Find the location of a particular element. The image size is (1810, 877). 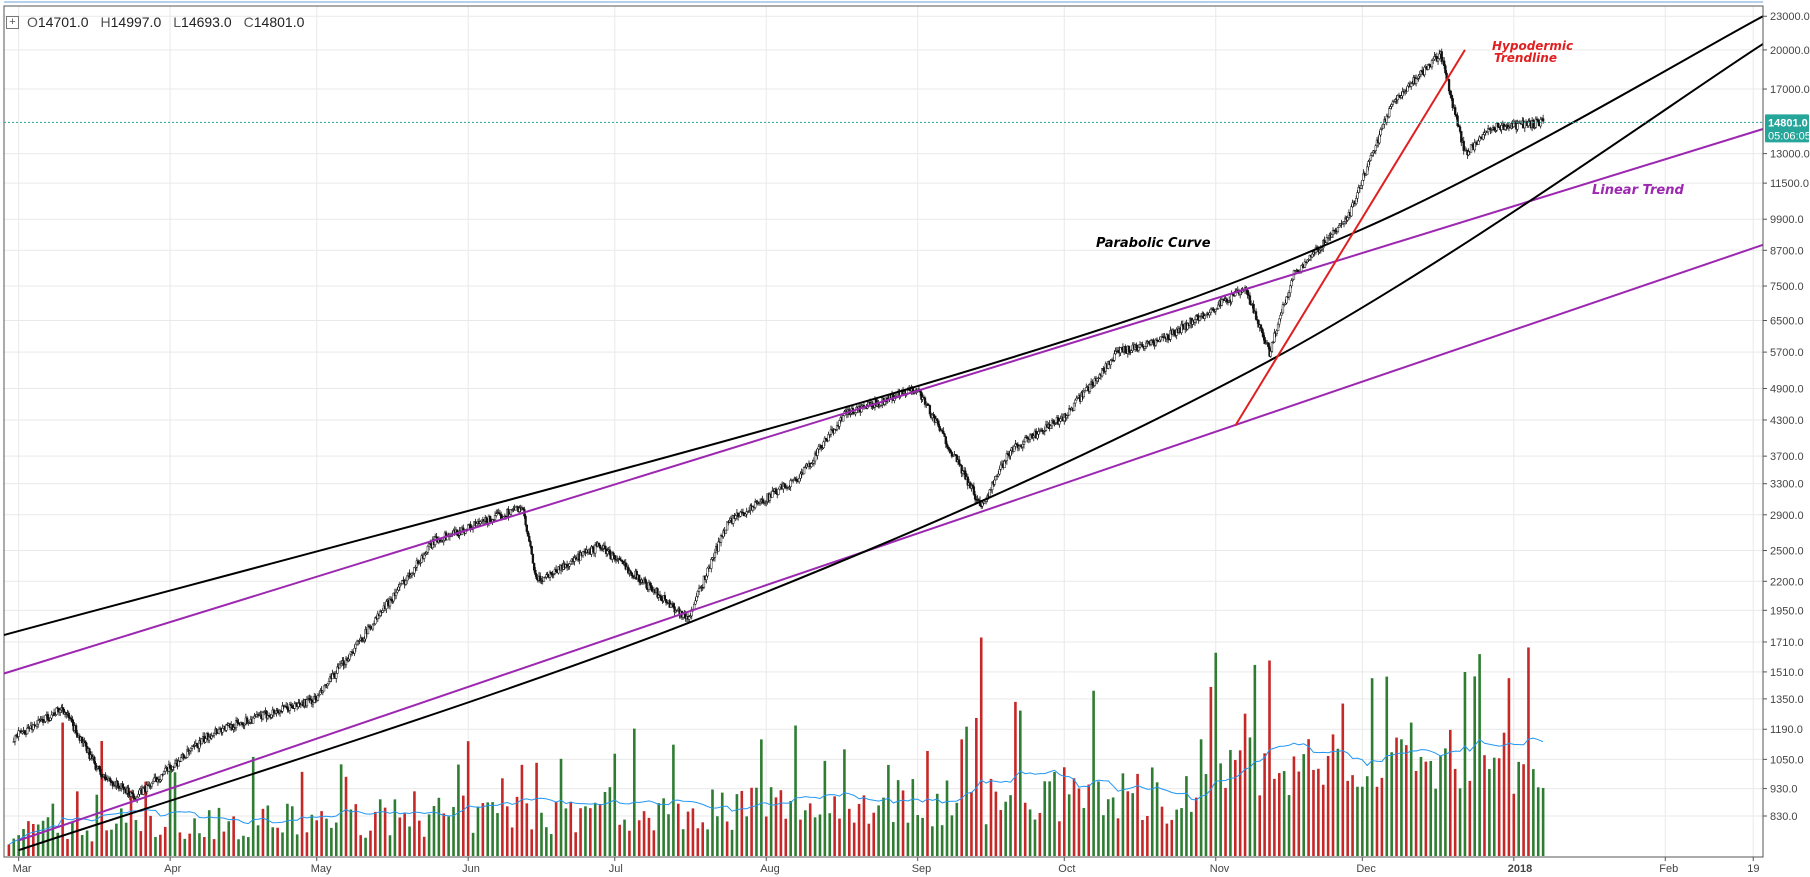

plus-box-icon: + is located at coordinates (12, 22).